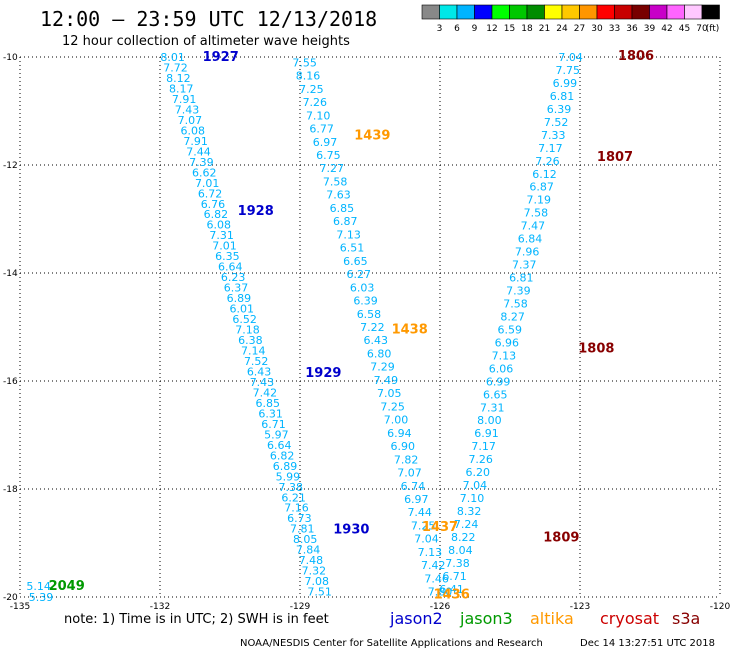 The width and height of the screenshot is (740, 650). I want to click on wave-height-value: 6.94, so click(399, 433).